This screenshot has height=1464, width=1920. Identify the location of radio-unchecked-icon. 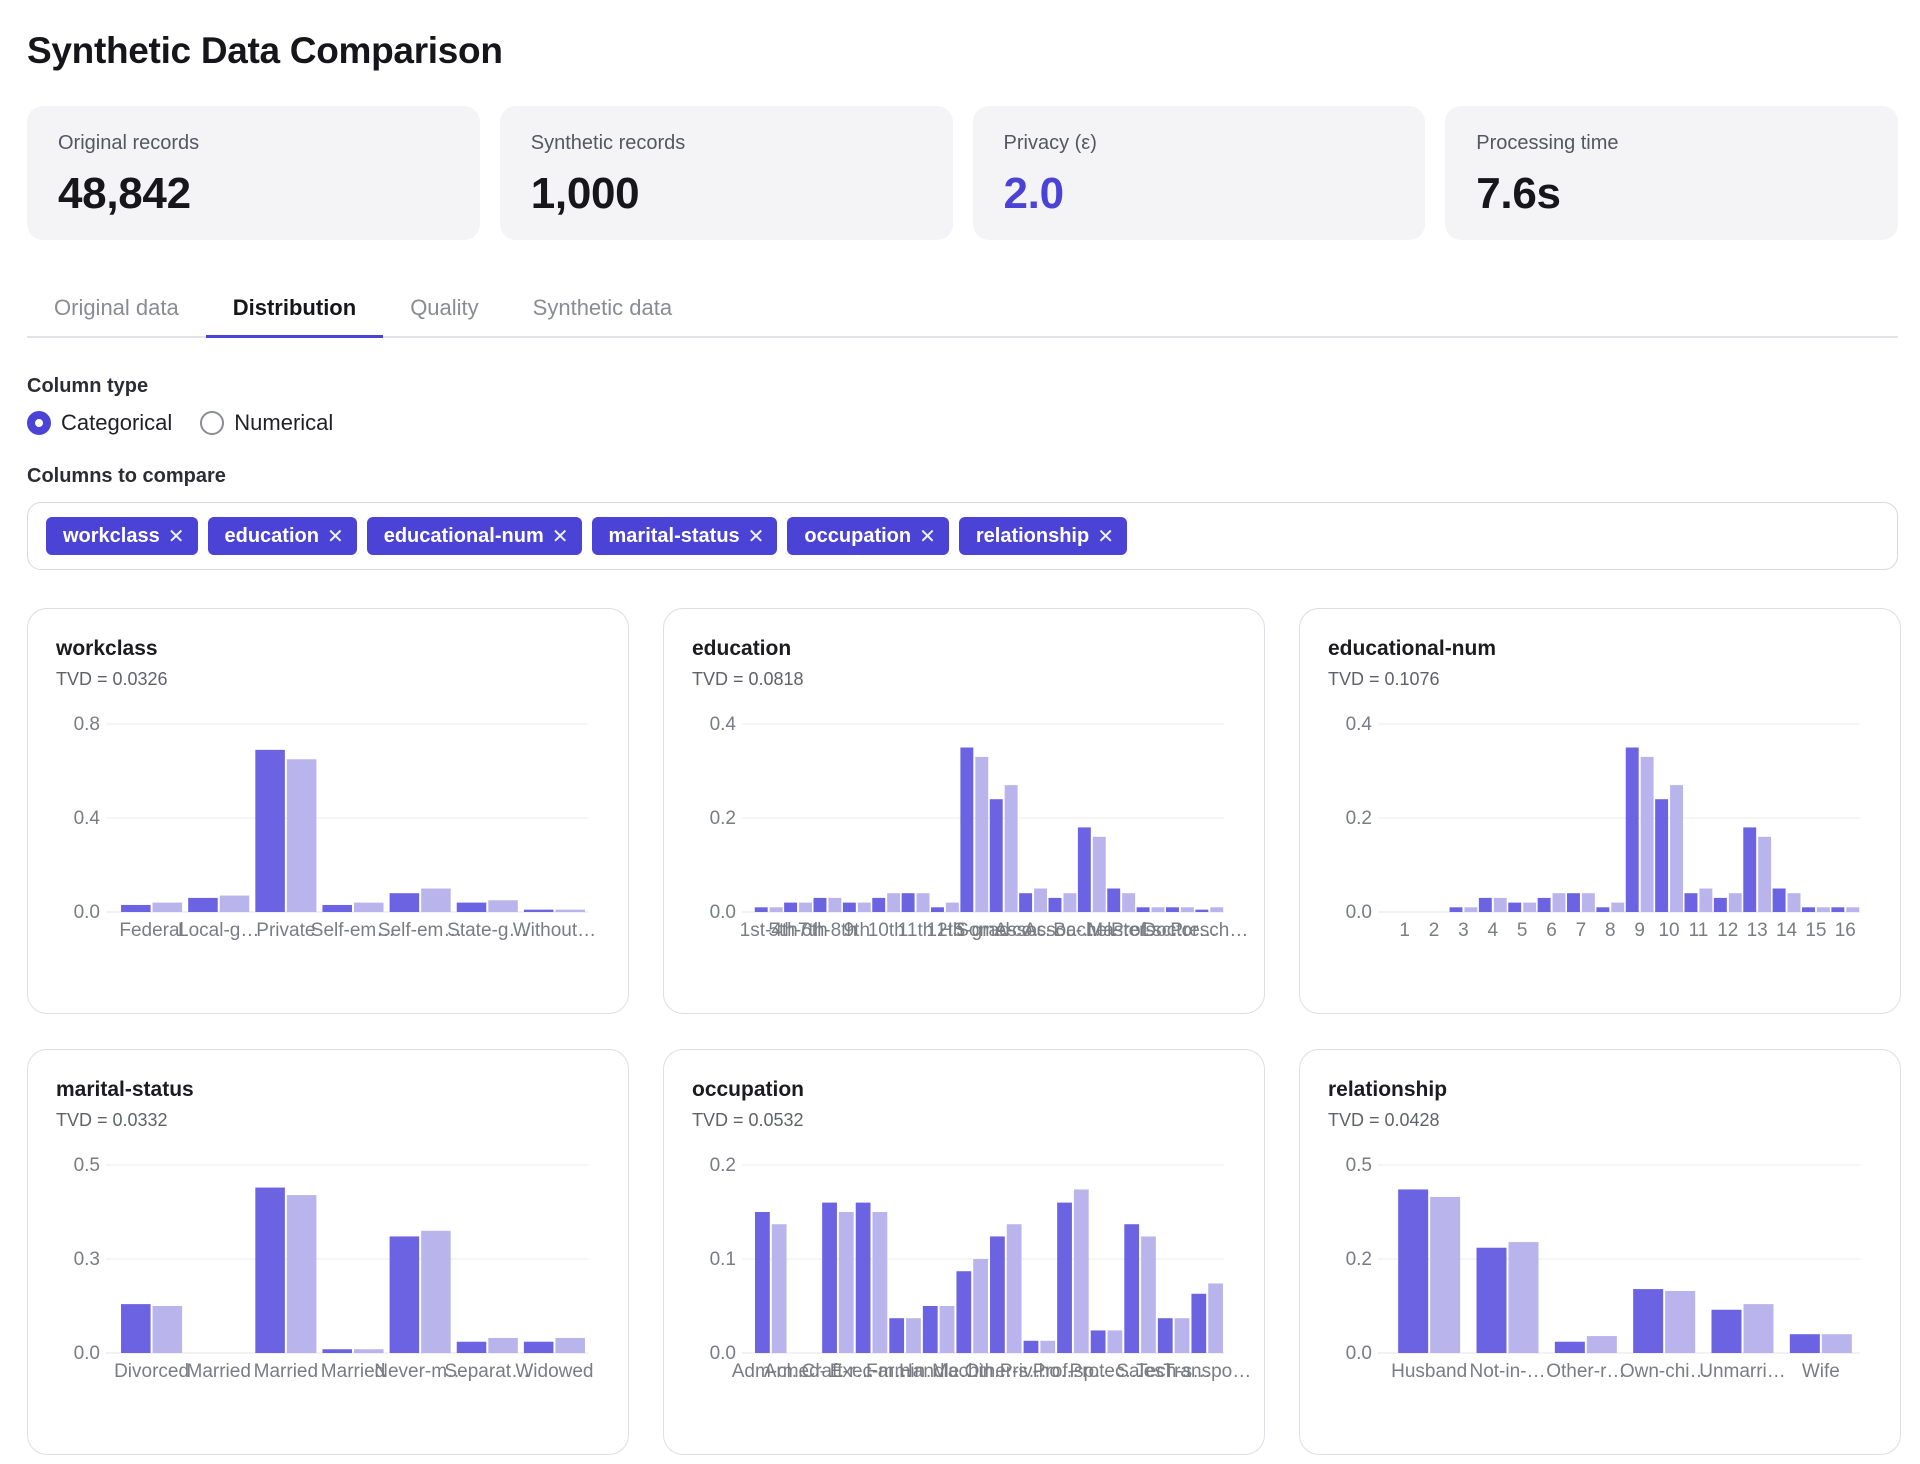
(212, 423).